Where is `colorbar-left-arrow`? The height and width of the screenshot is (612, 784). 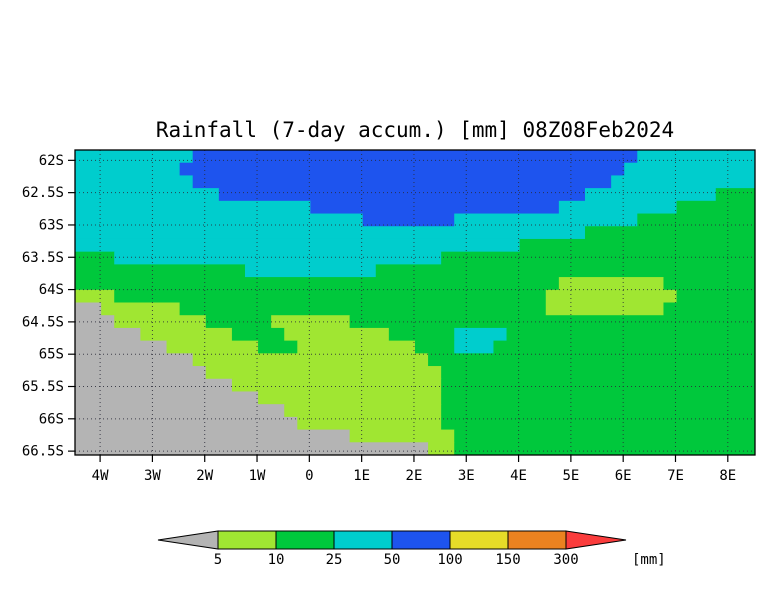 colorbar-left-arrow is located at coordinates (188, 540).